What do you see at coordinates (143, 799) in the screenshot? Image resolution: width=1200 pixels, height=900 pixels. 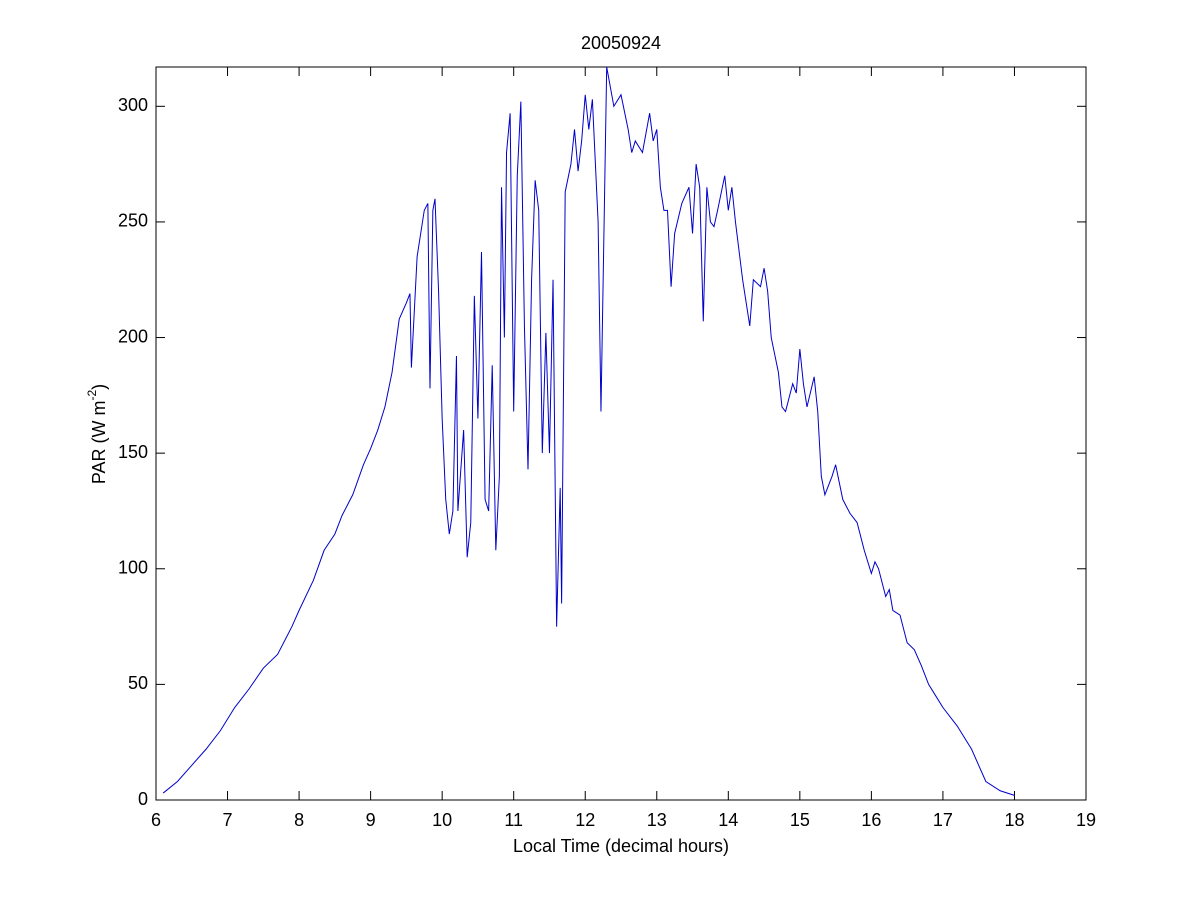 I see `y-tick-label: 0` at bounding box center [143, 799].